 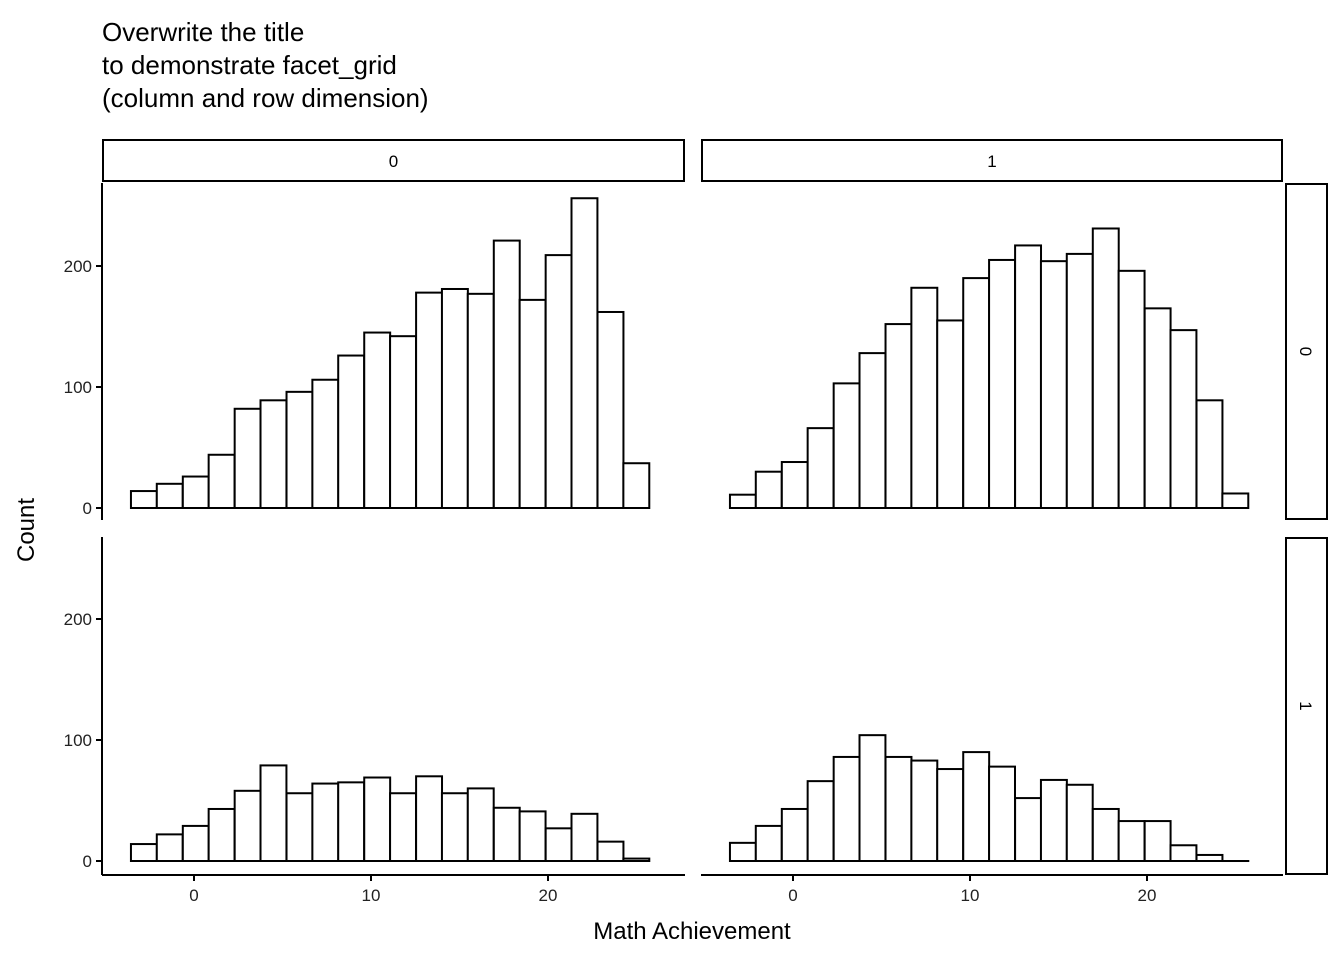 I want to click on column-strip-label: 0, so click(x=393, y=161).